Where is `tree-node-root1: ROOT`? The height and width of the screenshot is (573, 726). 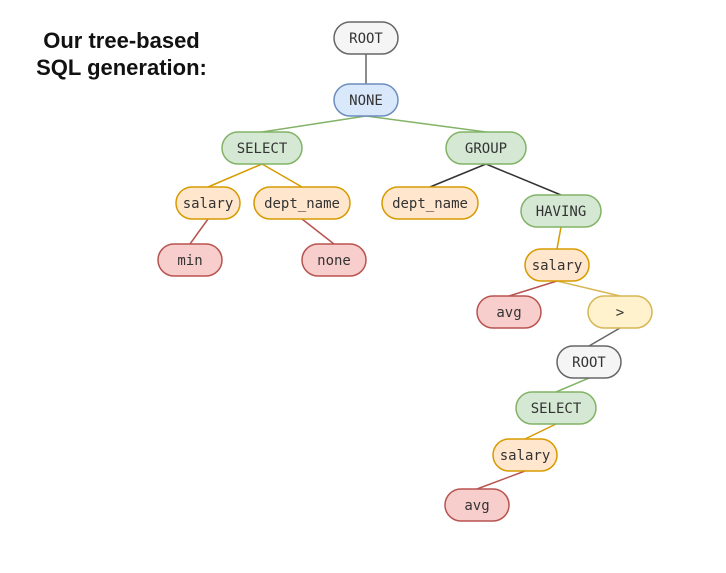 tree-node-root1: ROOT is located at coordinates (366, 38).